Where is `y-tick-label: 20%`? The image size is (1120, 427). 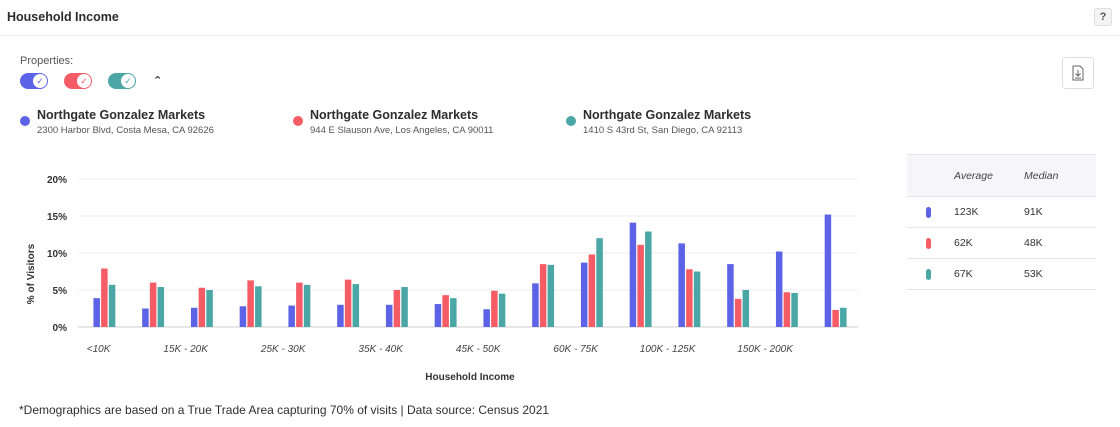
y-tick-label: 20% is located at coordinates (57, 180).